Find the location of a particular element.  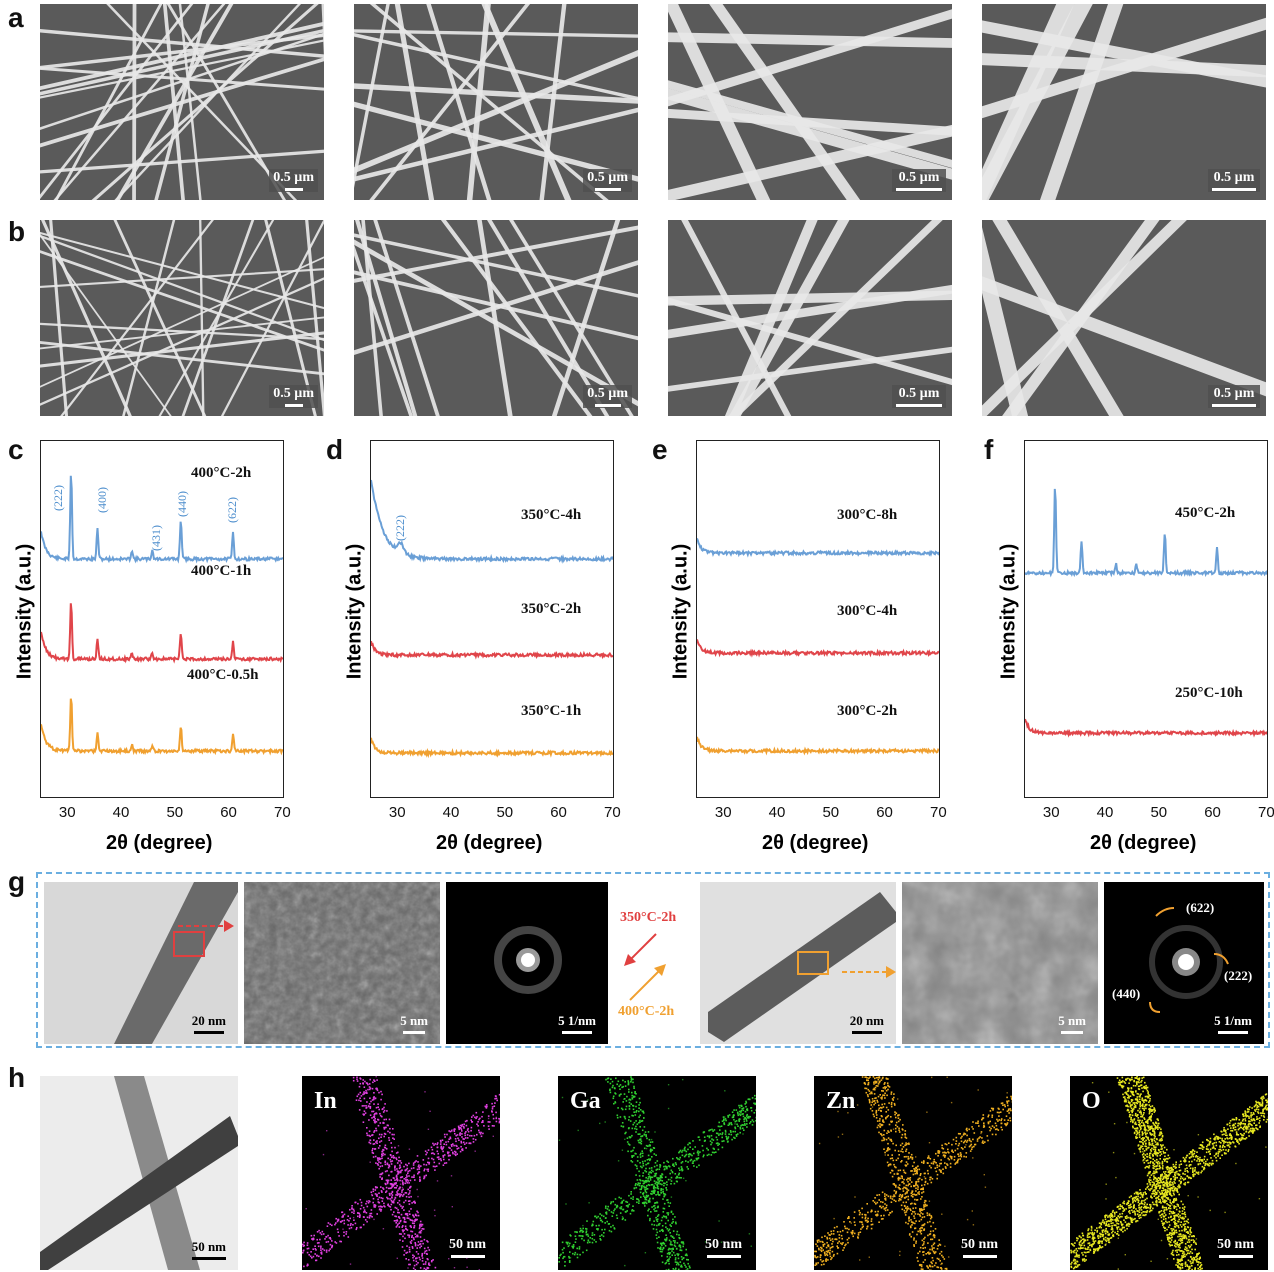

series-label: 350°C-4h is located at coordinates (551, 515).